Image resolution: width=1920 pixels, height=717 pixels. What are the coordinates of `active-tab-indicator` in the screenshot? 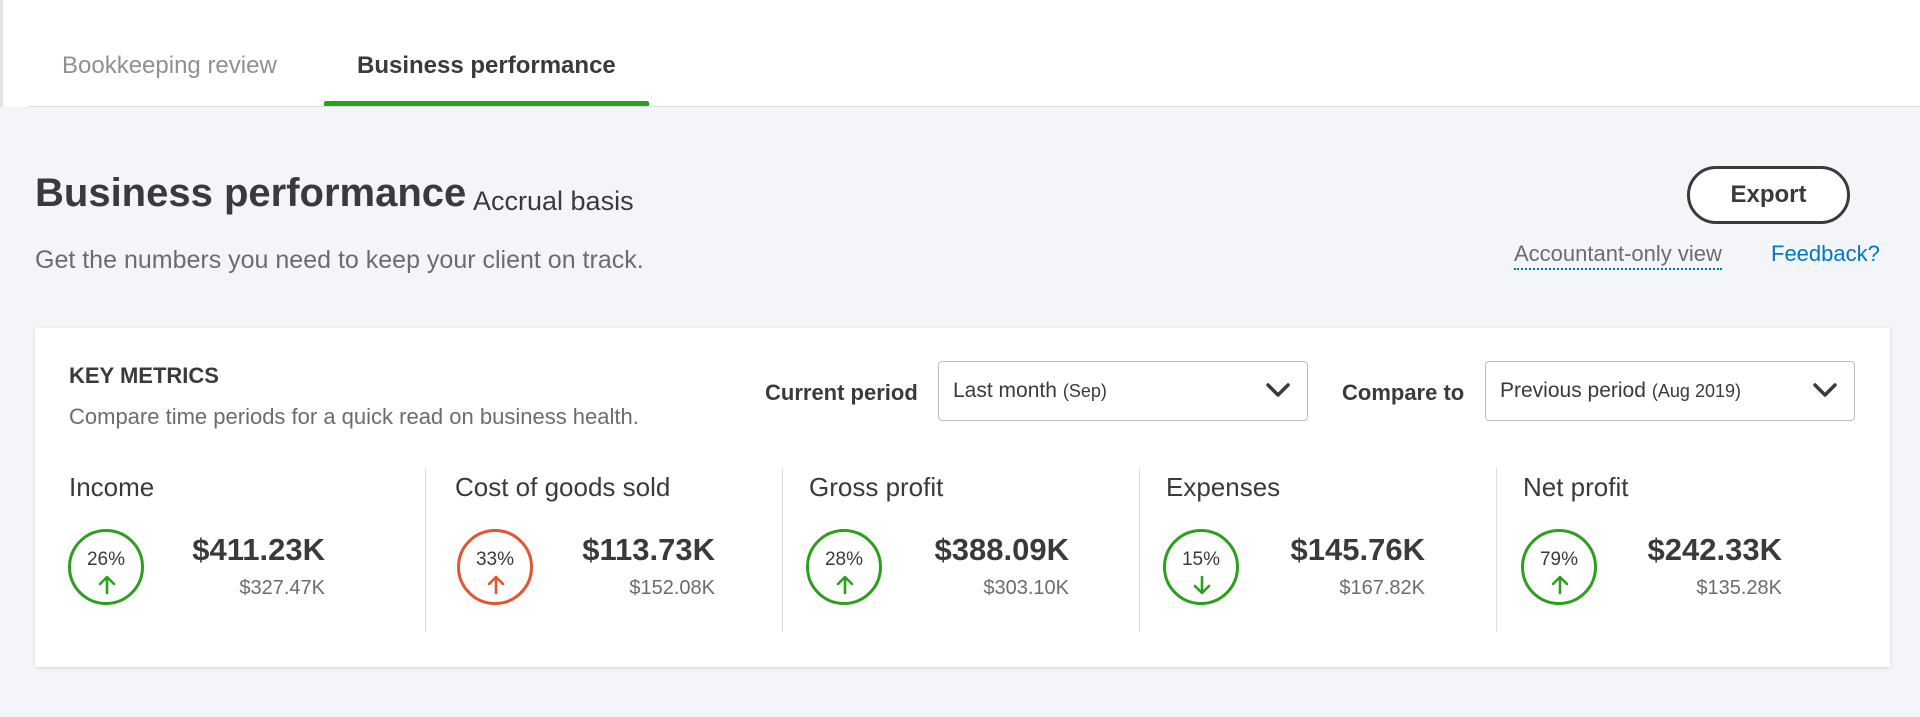 It's located at (486, 104).